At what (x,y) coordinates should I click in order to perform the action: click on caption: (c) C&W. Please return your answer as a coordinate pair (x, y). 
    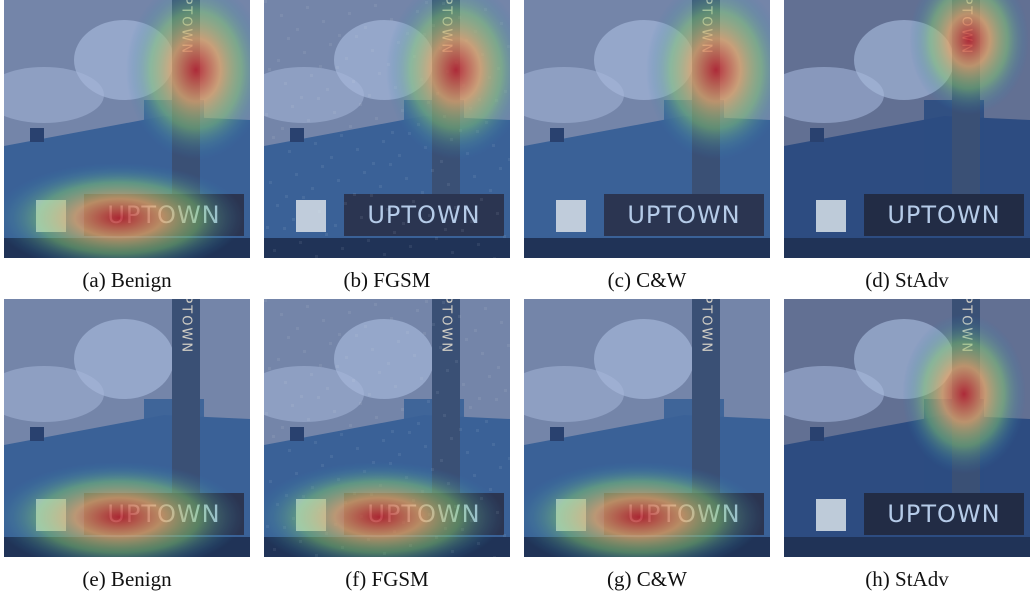
    Looking at the image, I should click on (647, 280).